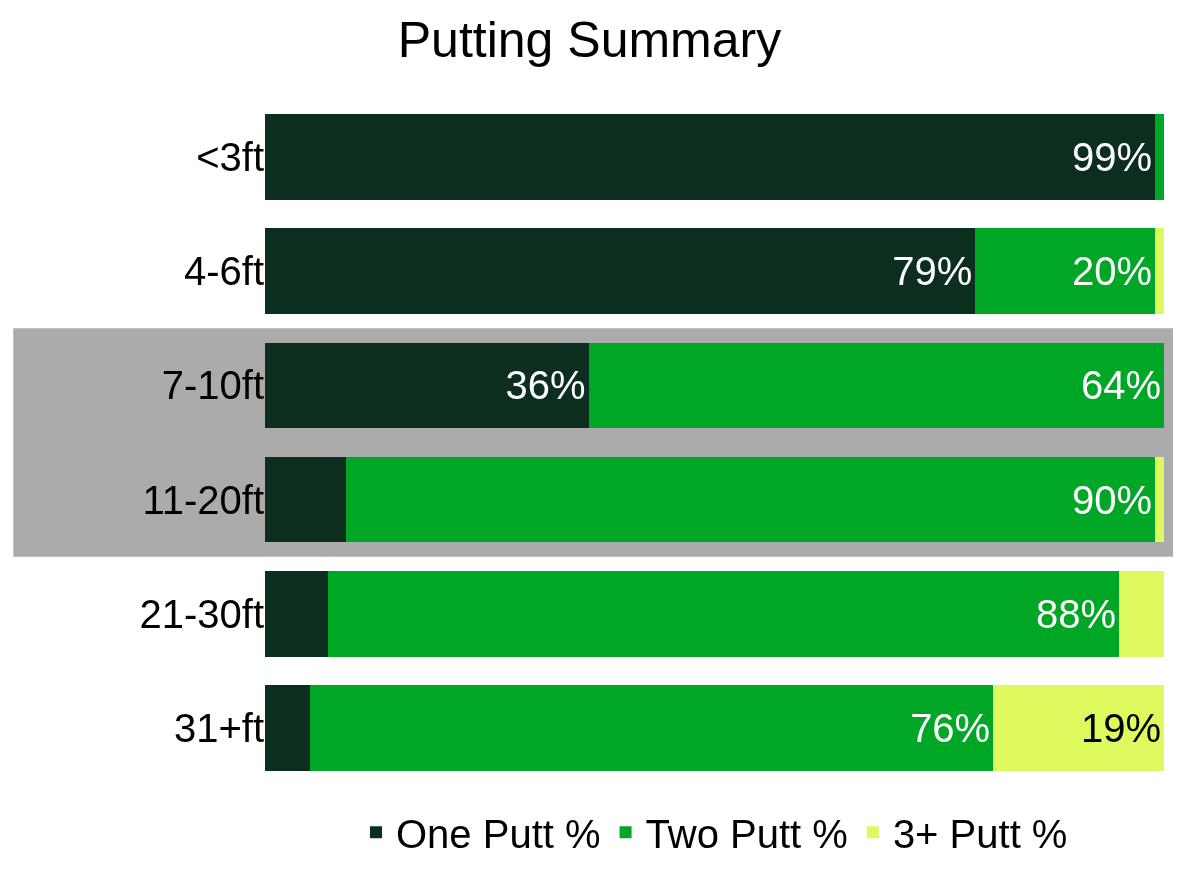 This screenshot has height=876, width=1179. What do you see at coordinates (203, 499) in the screenshot?
I see `y-tick-label: 11-20ft` at bounding box center [203, 499].